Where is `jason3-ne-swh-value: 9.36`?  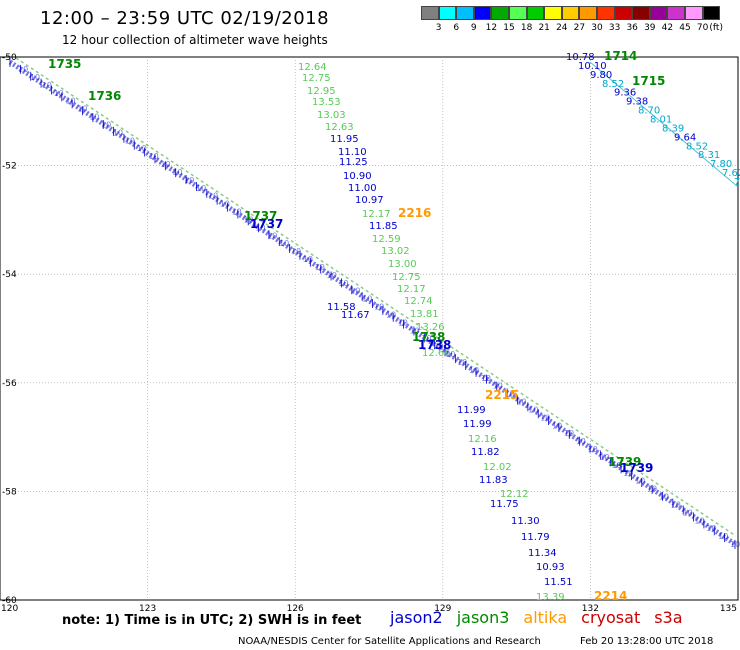
jason3-ne-swh-value: 9.36 is located at coordinates (625, 93).